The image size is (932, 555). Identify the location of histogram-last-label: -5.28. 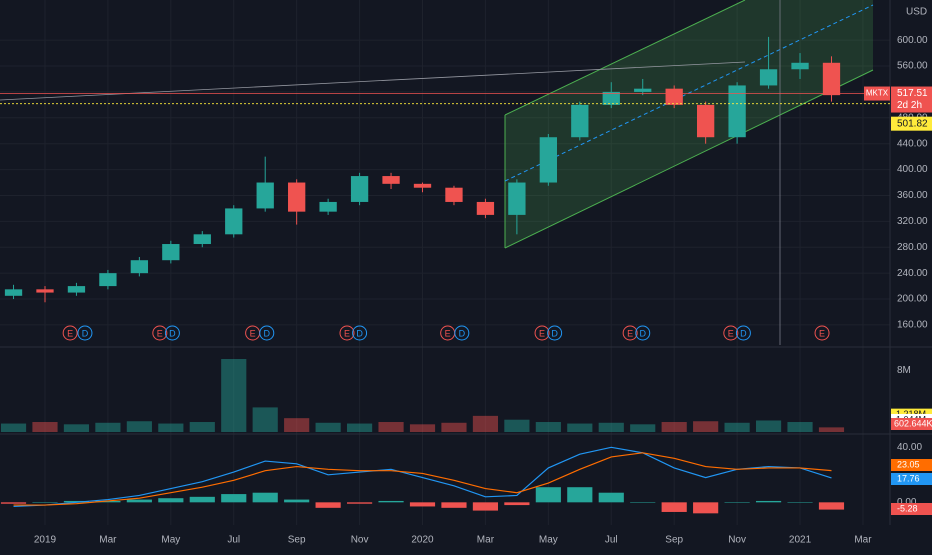
(907, 508).